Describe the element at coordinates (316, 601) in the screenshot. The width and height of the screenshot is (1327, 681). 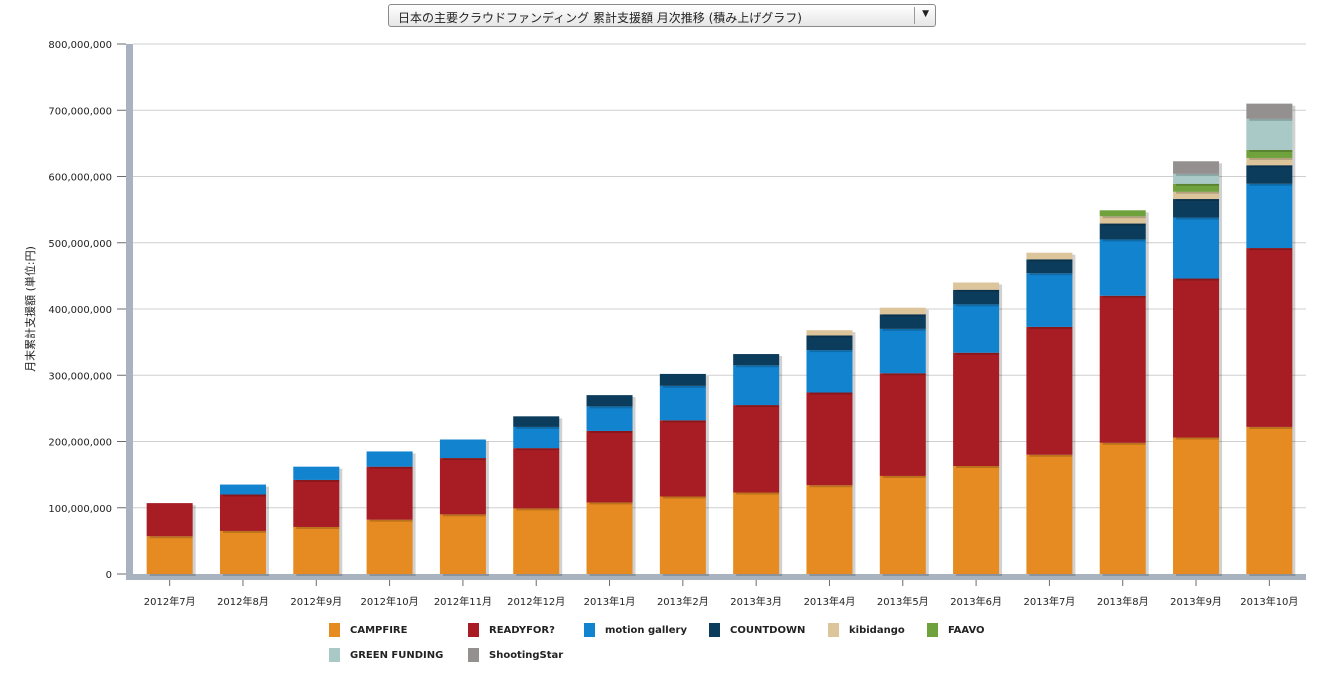
I see `x-tick-label: 2012年9月` at that location.